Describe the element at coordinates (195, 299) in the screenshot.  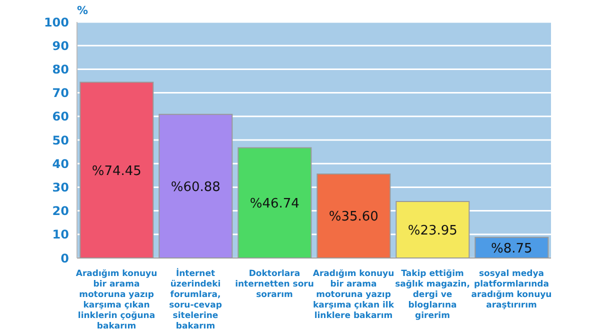
I see `x-tick-label: İnternet üzerindeki forumlara, soru-cevap sitelerine bakarım` at that location.